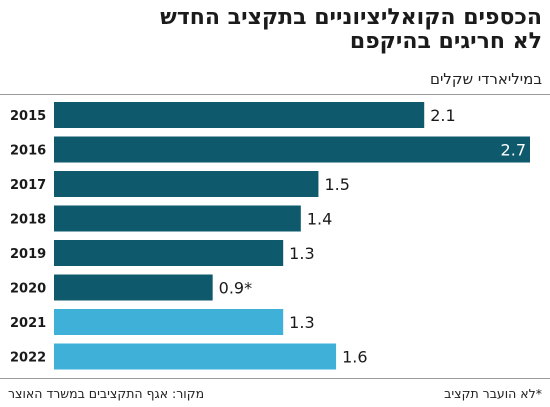 The image size is (550, 407). What do you see at coordinates (445, 41) in the screenshot?
I see `title-line-2: לא חריגים בהיקפם` at bounding box center [445, 41].